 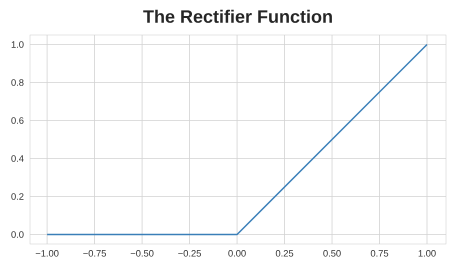 What do you see at coordinates (17, 196) in the screenshot?
I see `y-tick-label: 0.2` at bounding box center [17, 196].